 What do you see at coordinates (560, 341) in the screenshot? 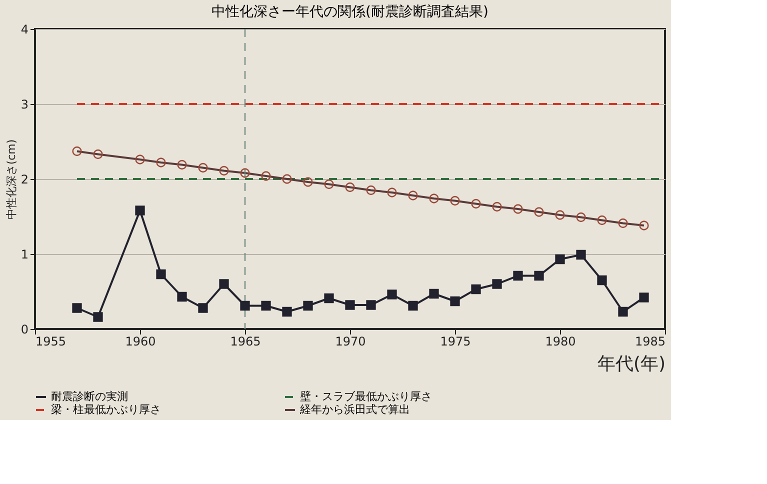
I see `x-tick-label: 1980` at bounding box center [560, 341].